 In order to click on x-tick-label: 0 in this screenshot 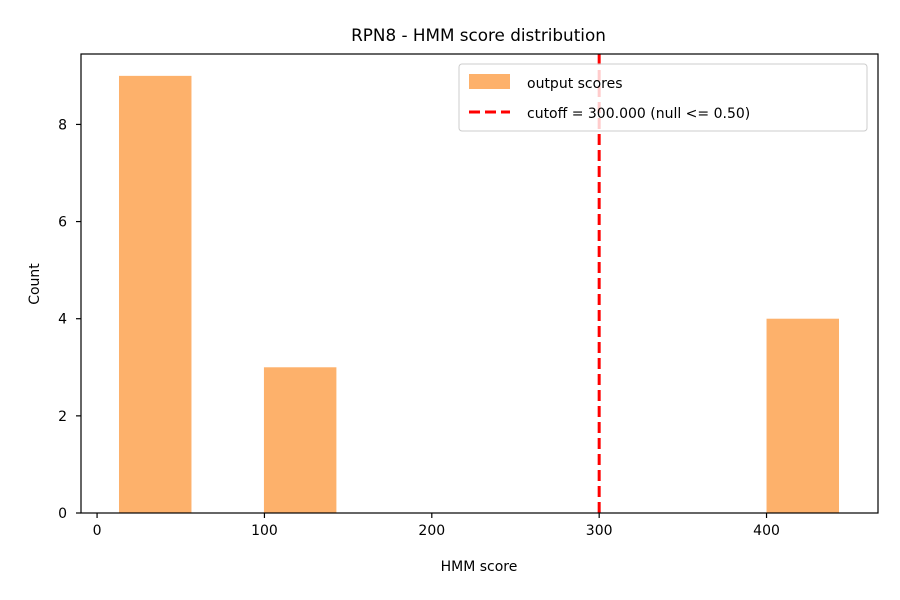, I will do `click(97, 531)`.